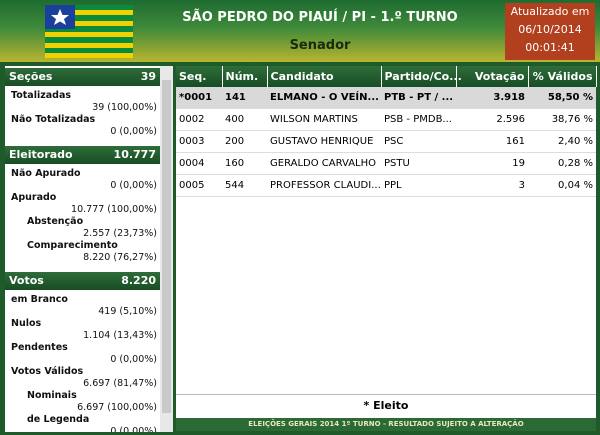 Image resolution: width=600 pixels, height=435 pixels. Describe the element at coordinates (199, 119) in the screenshot. I see `cell: 0002` at that location.